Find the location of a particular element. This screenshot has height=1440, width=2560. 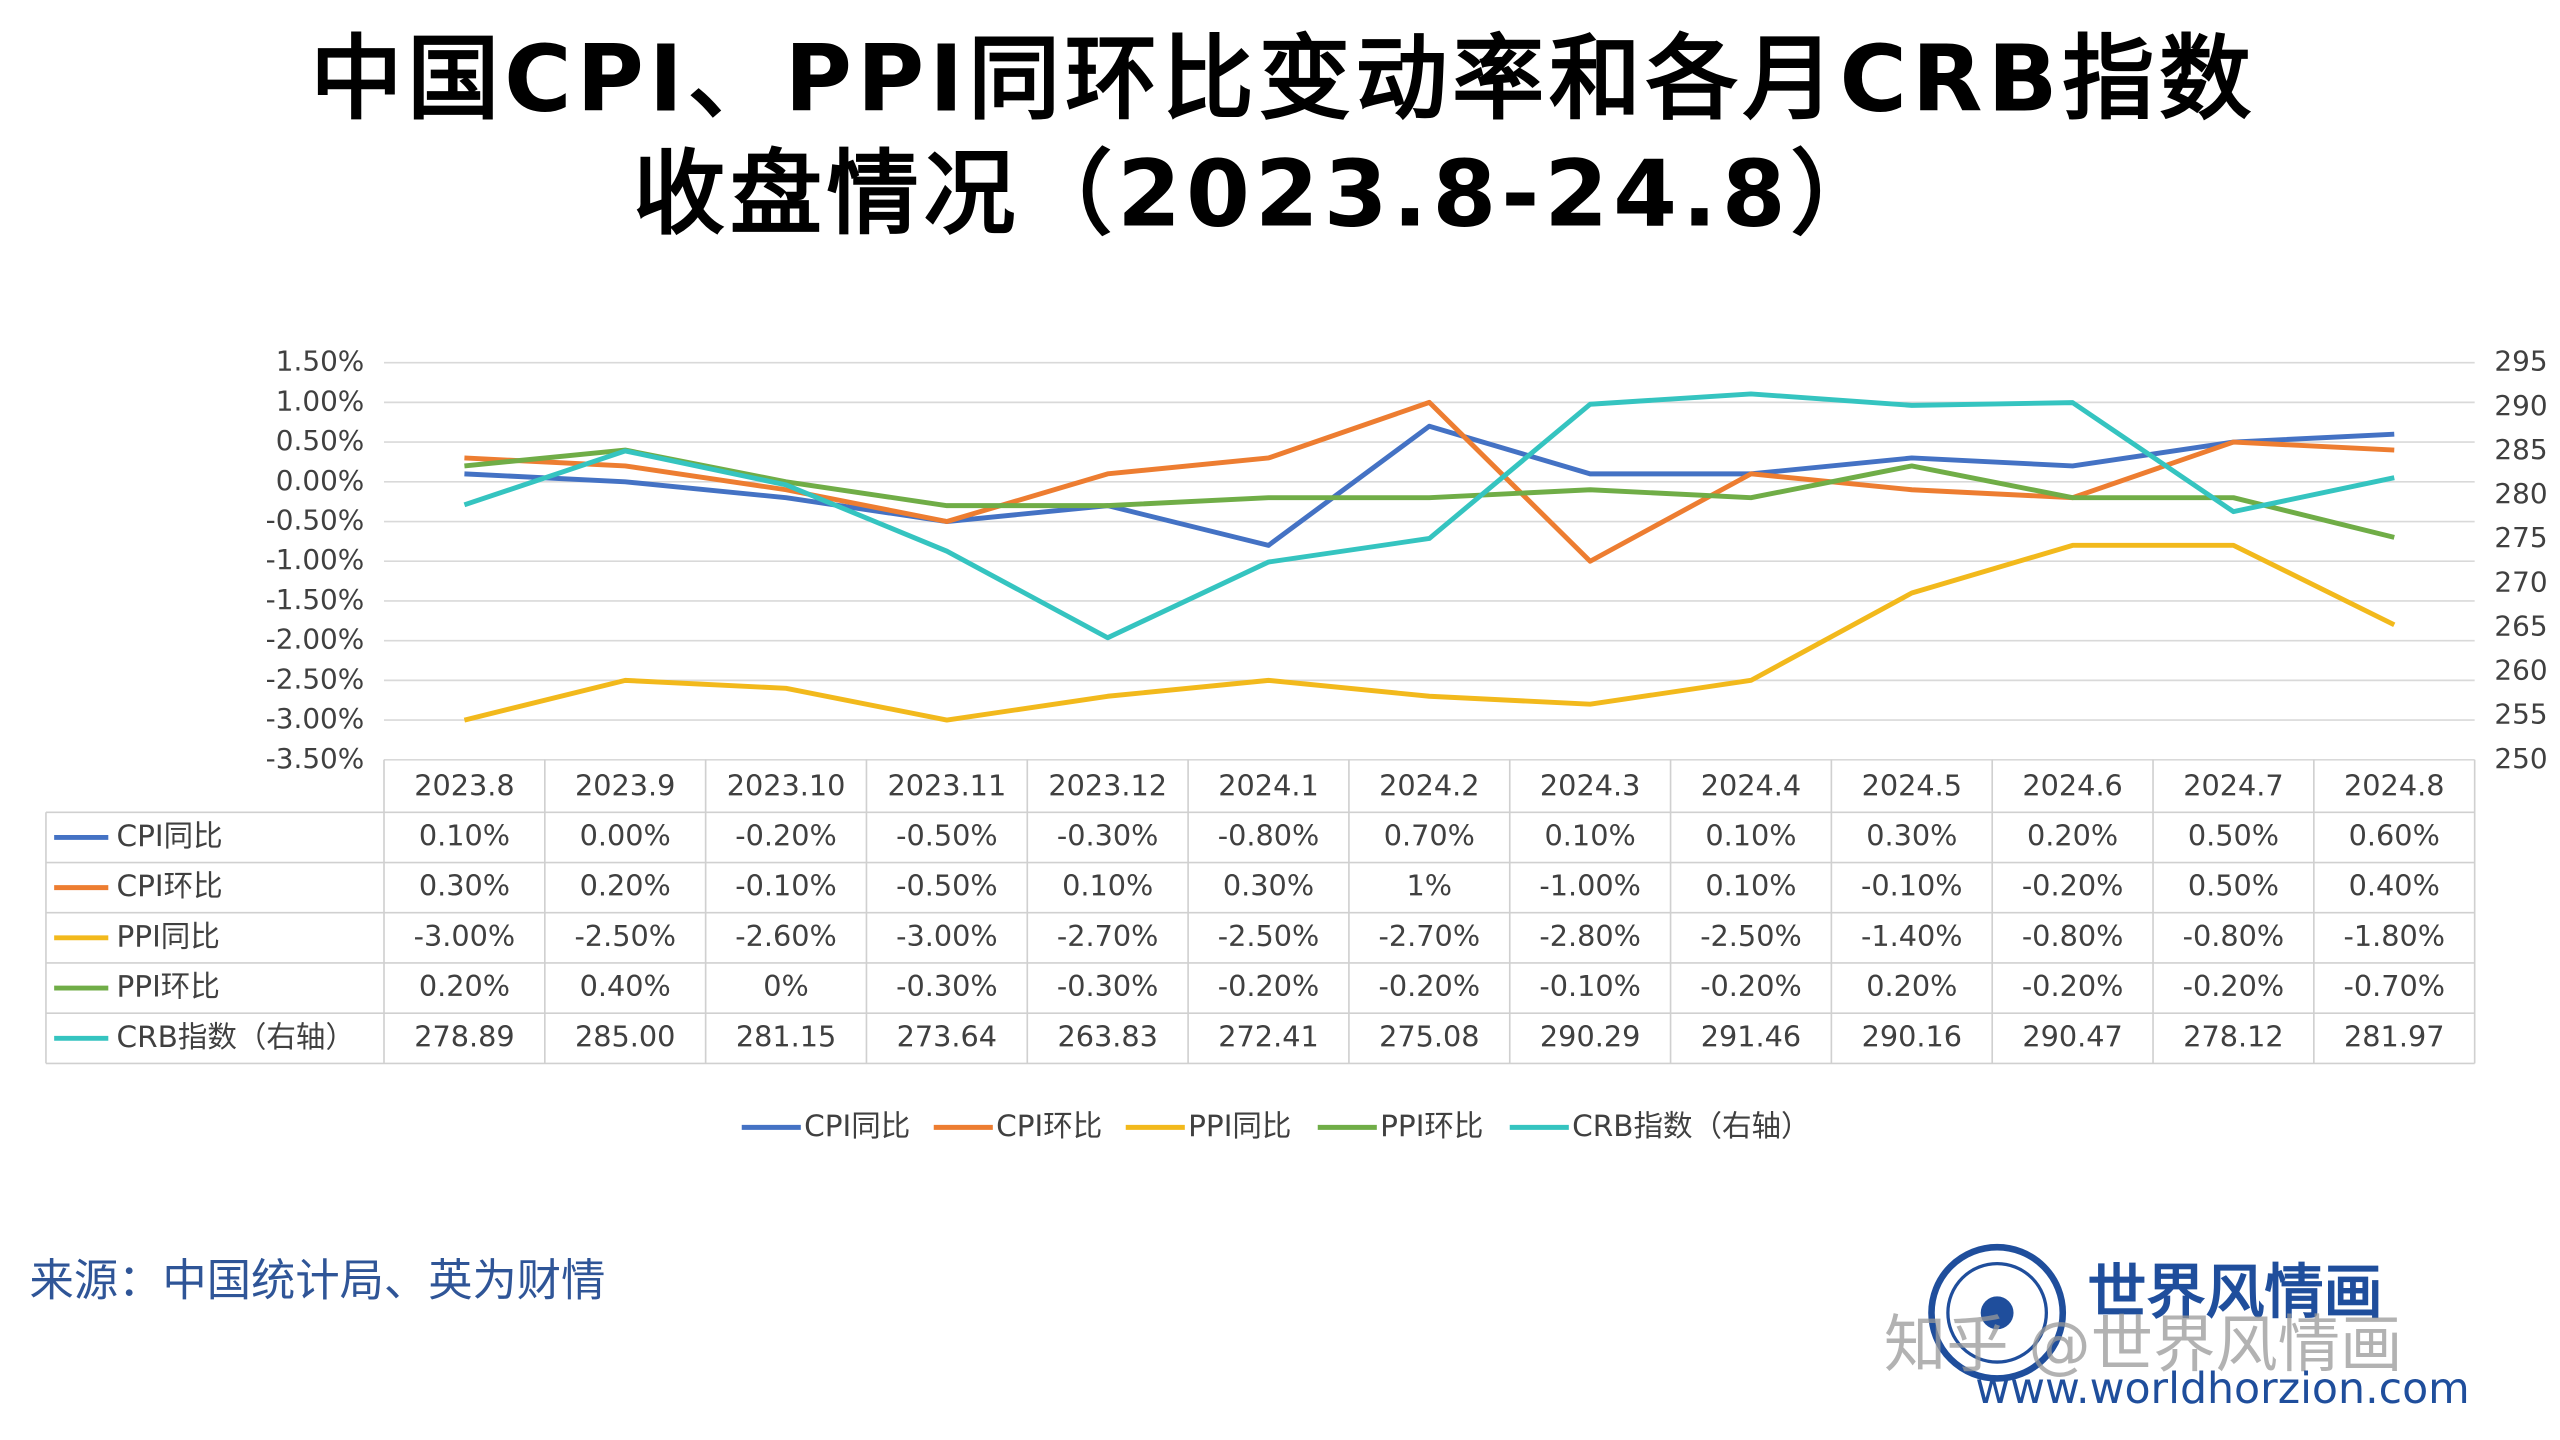

table-cell: 0.60% is located at coordinates (2394, 835).